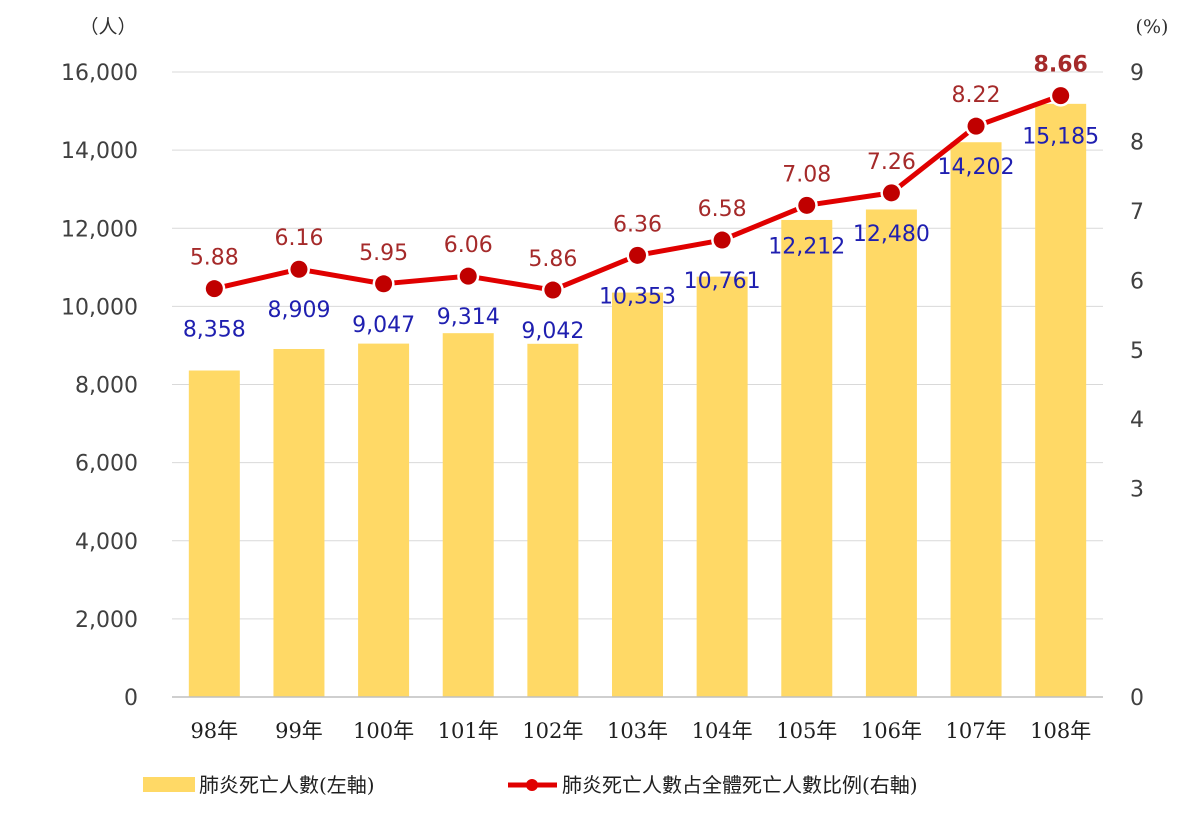 This screenshot has width=1200, height=819. Describe the element at coordinates (722, 281) in the screenshot. I see `count-data-label: 10,761` at that location.